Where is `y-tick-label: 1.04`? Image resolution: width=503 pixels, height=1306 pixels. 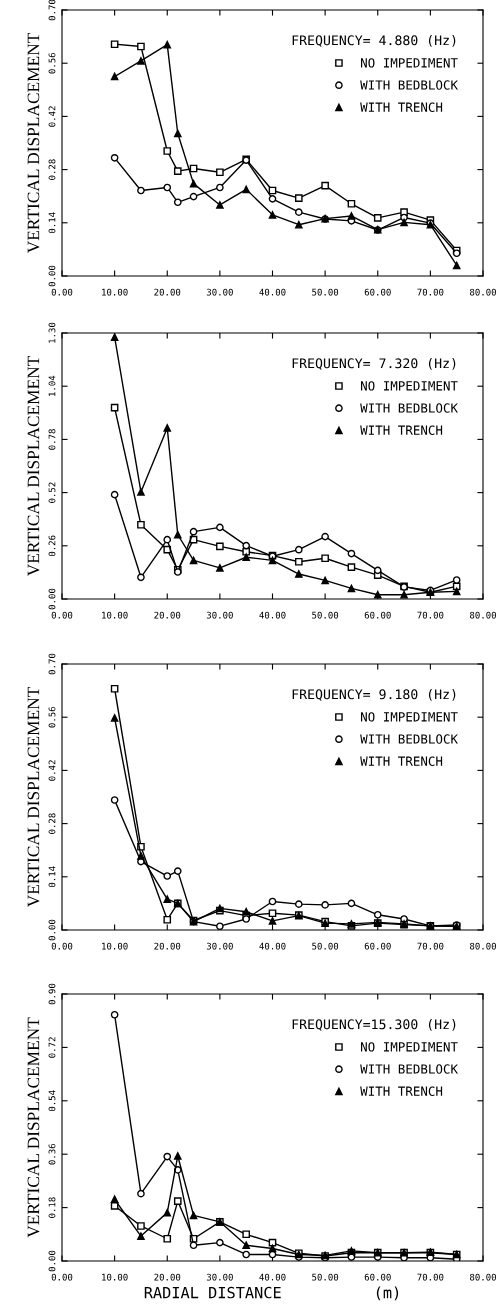 y-tick-label: 1.04 is located at coordinates (52, 385).